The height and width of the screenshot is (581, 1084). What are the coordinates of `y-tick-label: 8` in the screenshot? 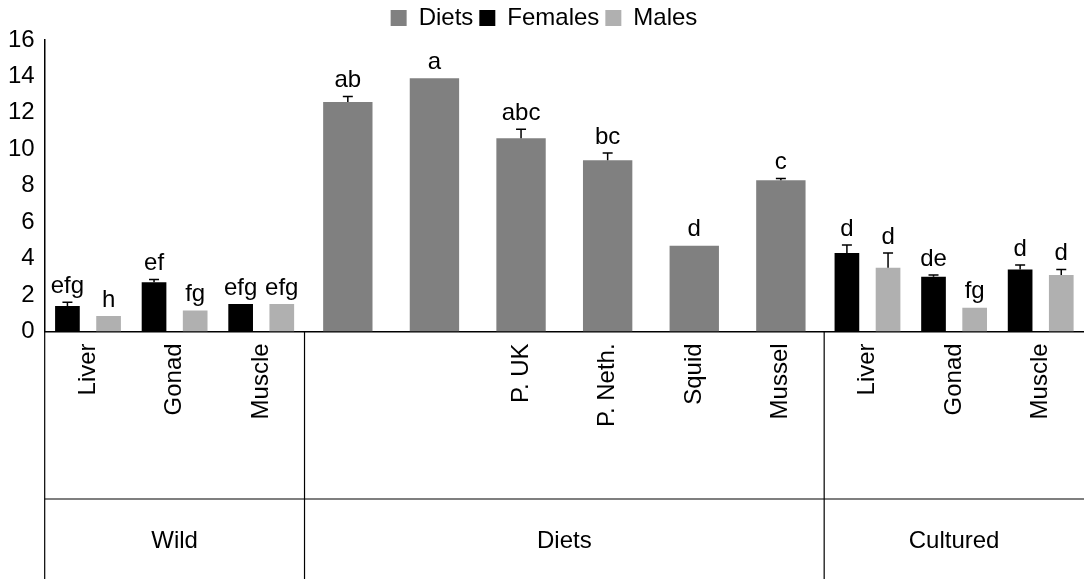 It's located at (28, 184).